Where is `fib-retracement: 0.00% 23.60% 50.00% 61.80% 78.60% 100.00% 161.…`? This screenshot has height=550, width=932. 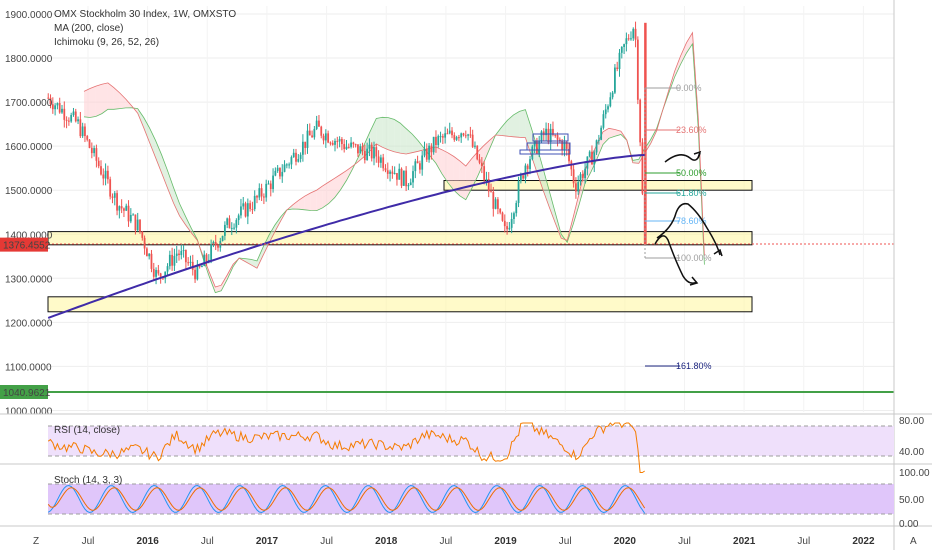
fib-retracement: 0.00% 23.60% 50.00% 61.80% 78.60% 100.00% 161.… is located at coordinates (678, 227).